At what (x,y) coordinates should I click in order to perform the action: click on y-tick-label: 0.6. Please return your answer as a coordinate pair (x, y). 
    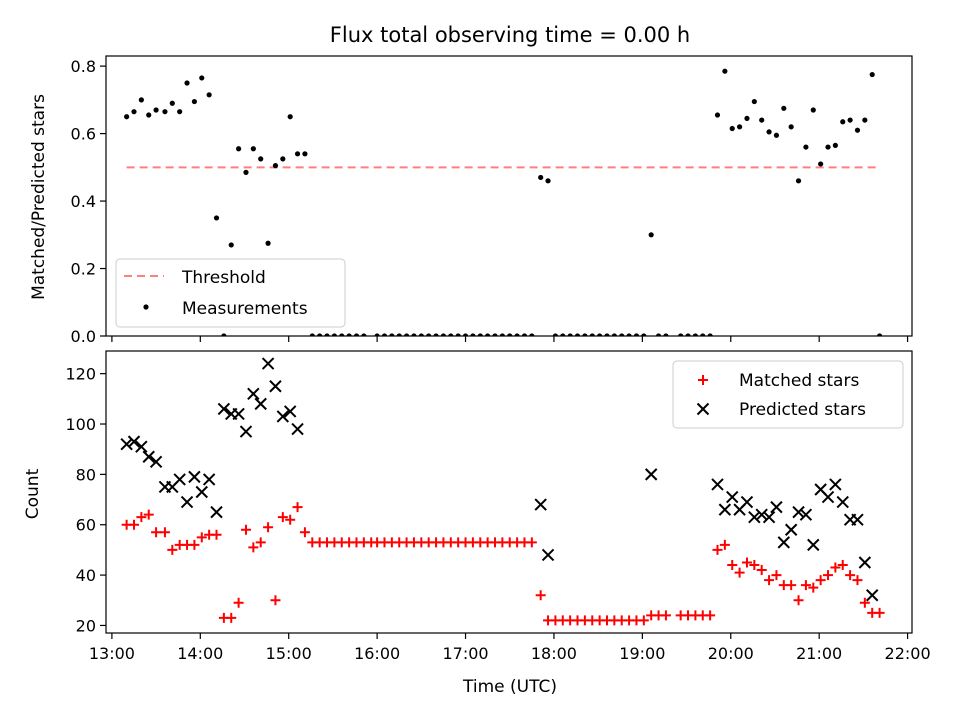
    Looking at the image, I should click on (83, 134).